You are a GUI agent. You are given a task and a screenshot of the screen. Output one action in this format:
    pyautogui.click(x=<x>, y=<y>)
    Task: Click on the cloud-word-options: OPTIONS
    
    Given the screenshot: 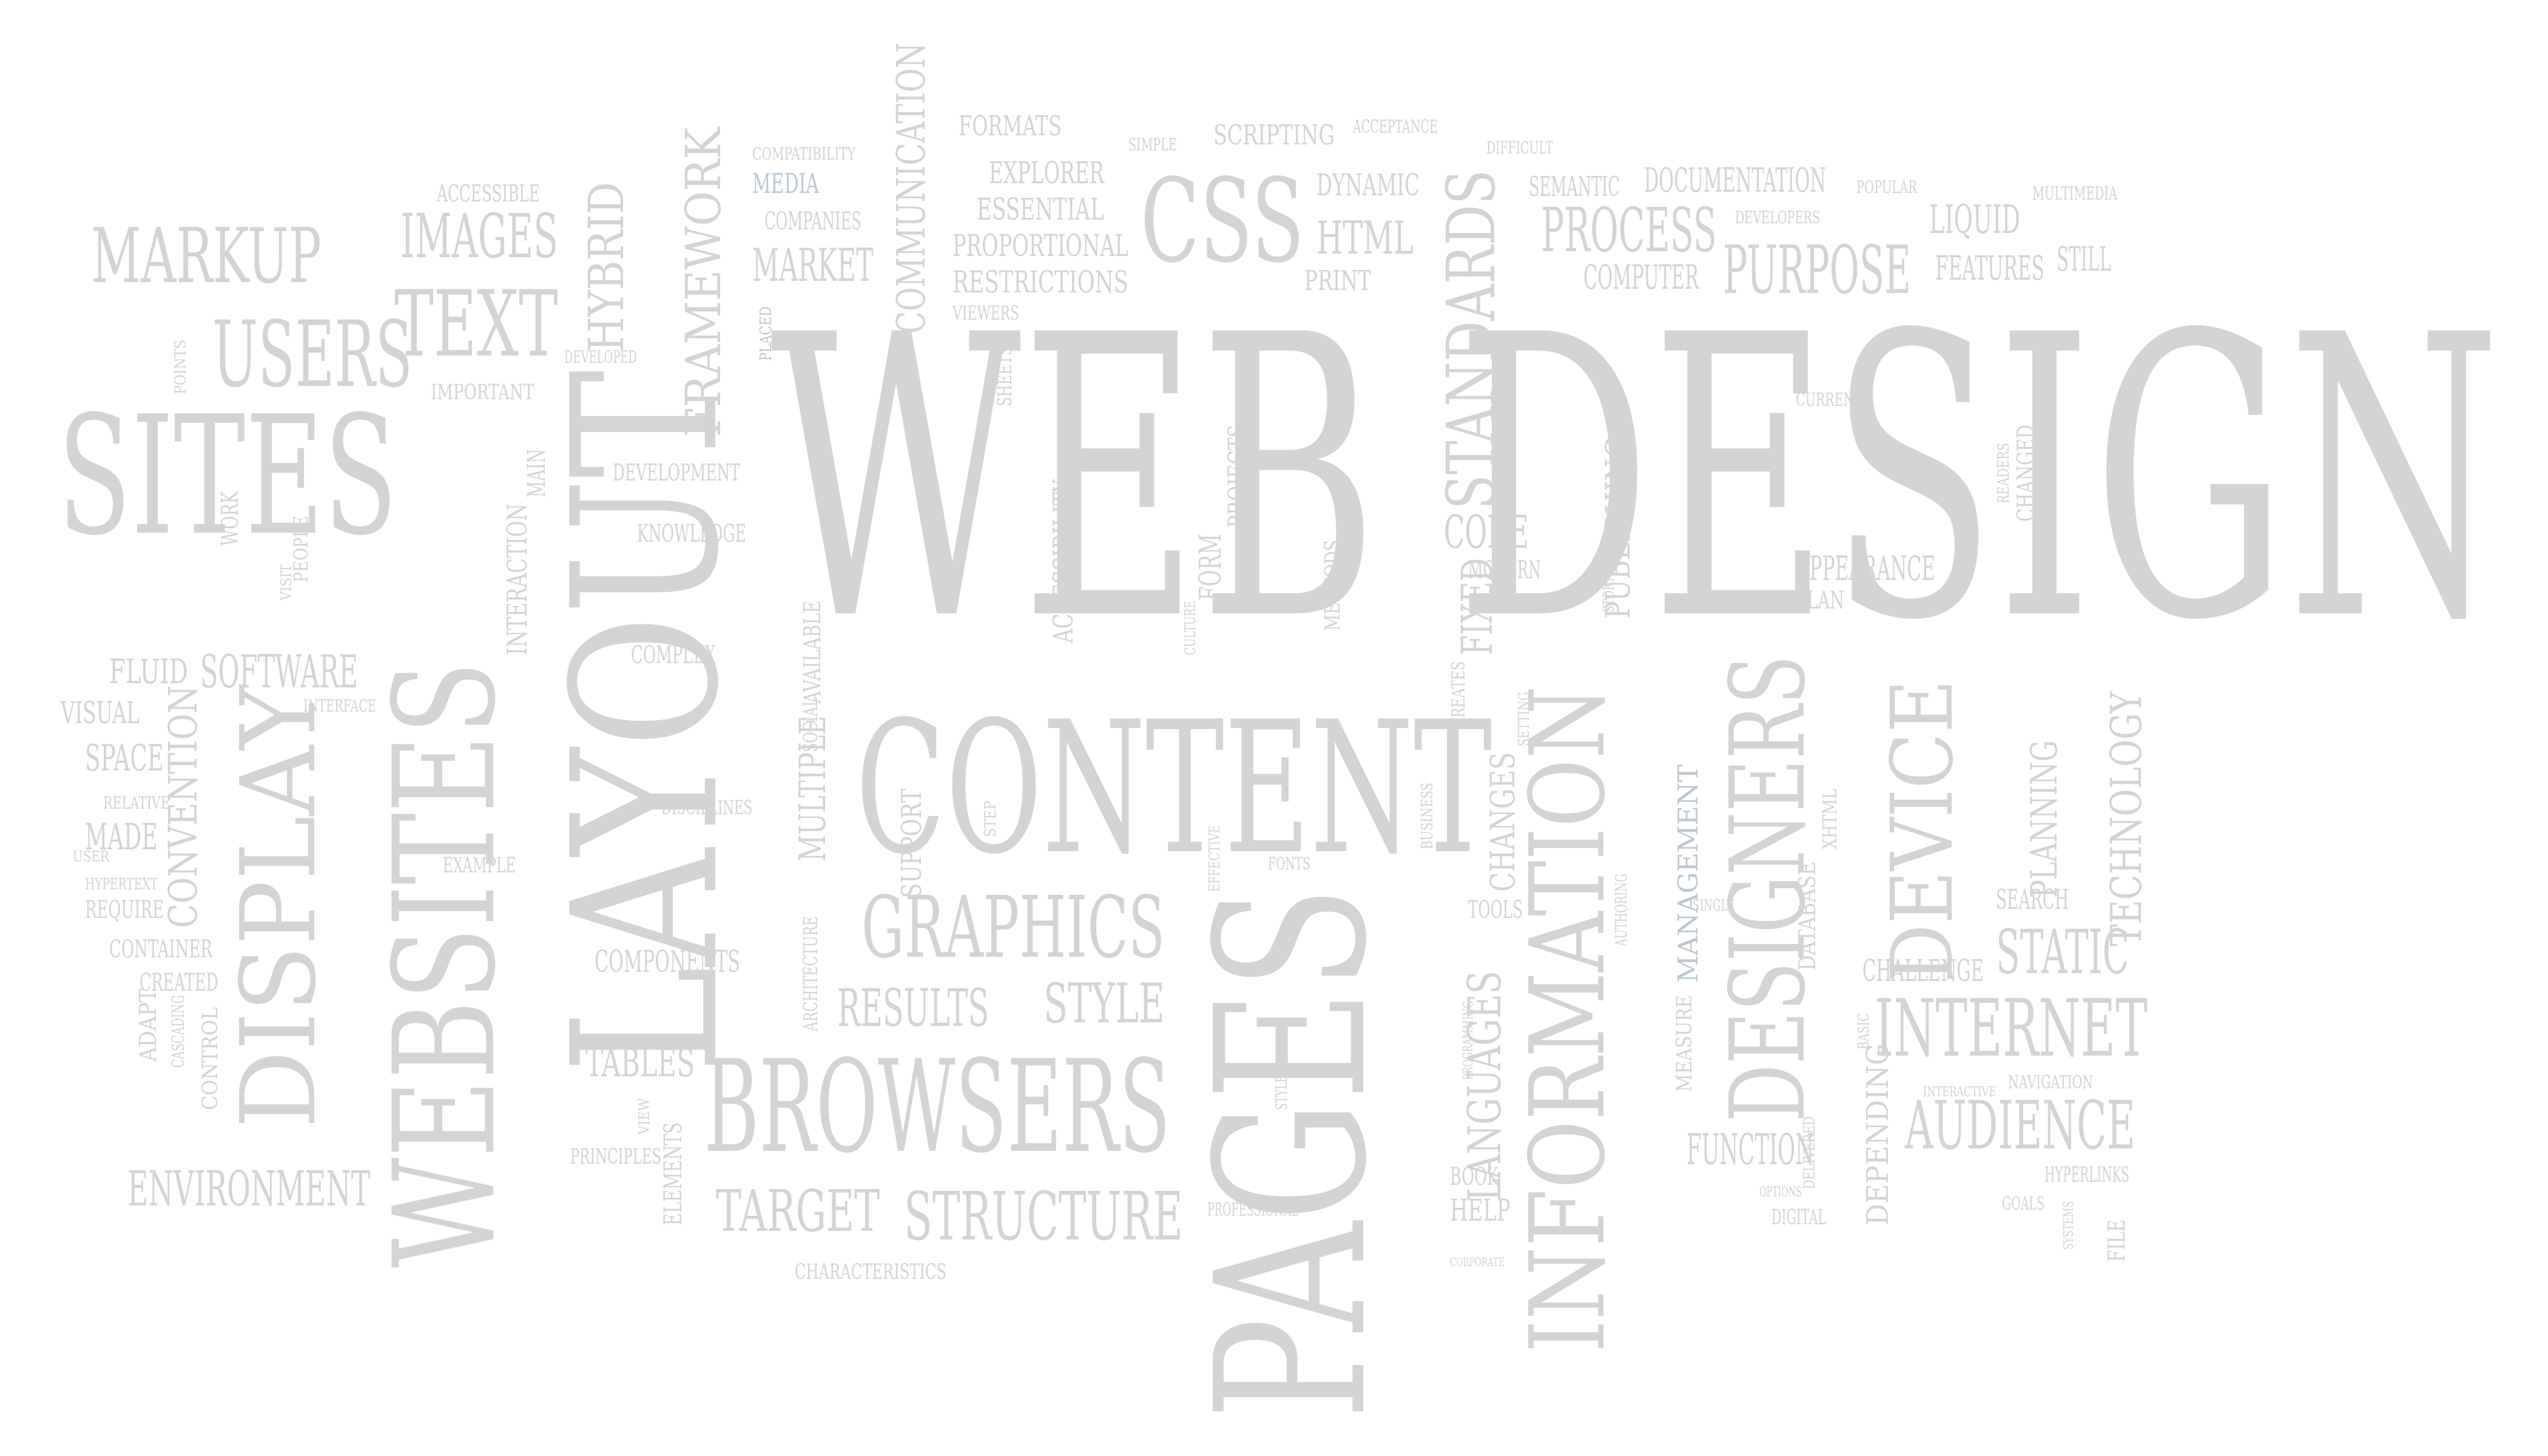 What is the action you would take?
    pyautogui.click(x=1780, y=1192)
    